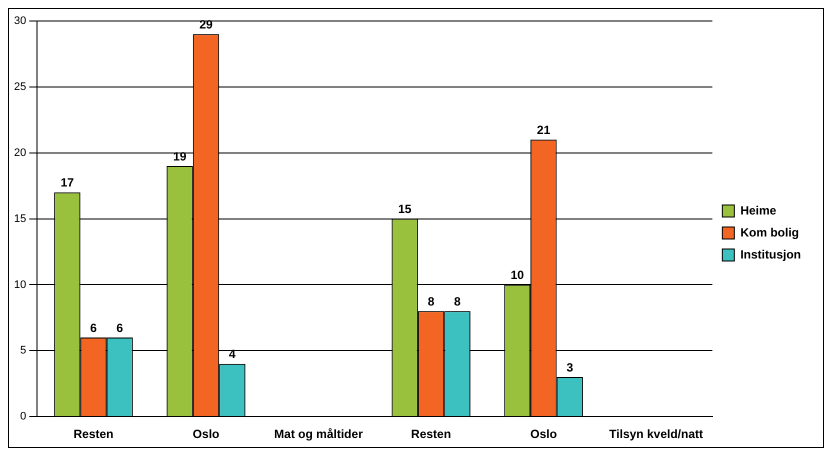 Image resolution: width=832 pixels, height=456 pixels. What do you see at coordinates (23, 350) in the screenshot?
I see `y-tick-label: 5` at bounding box center [23, 350].